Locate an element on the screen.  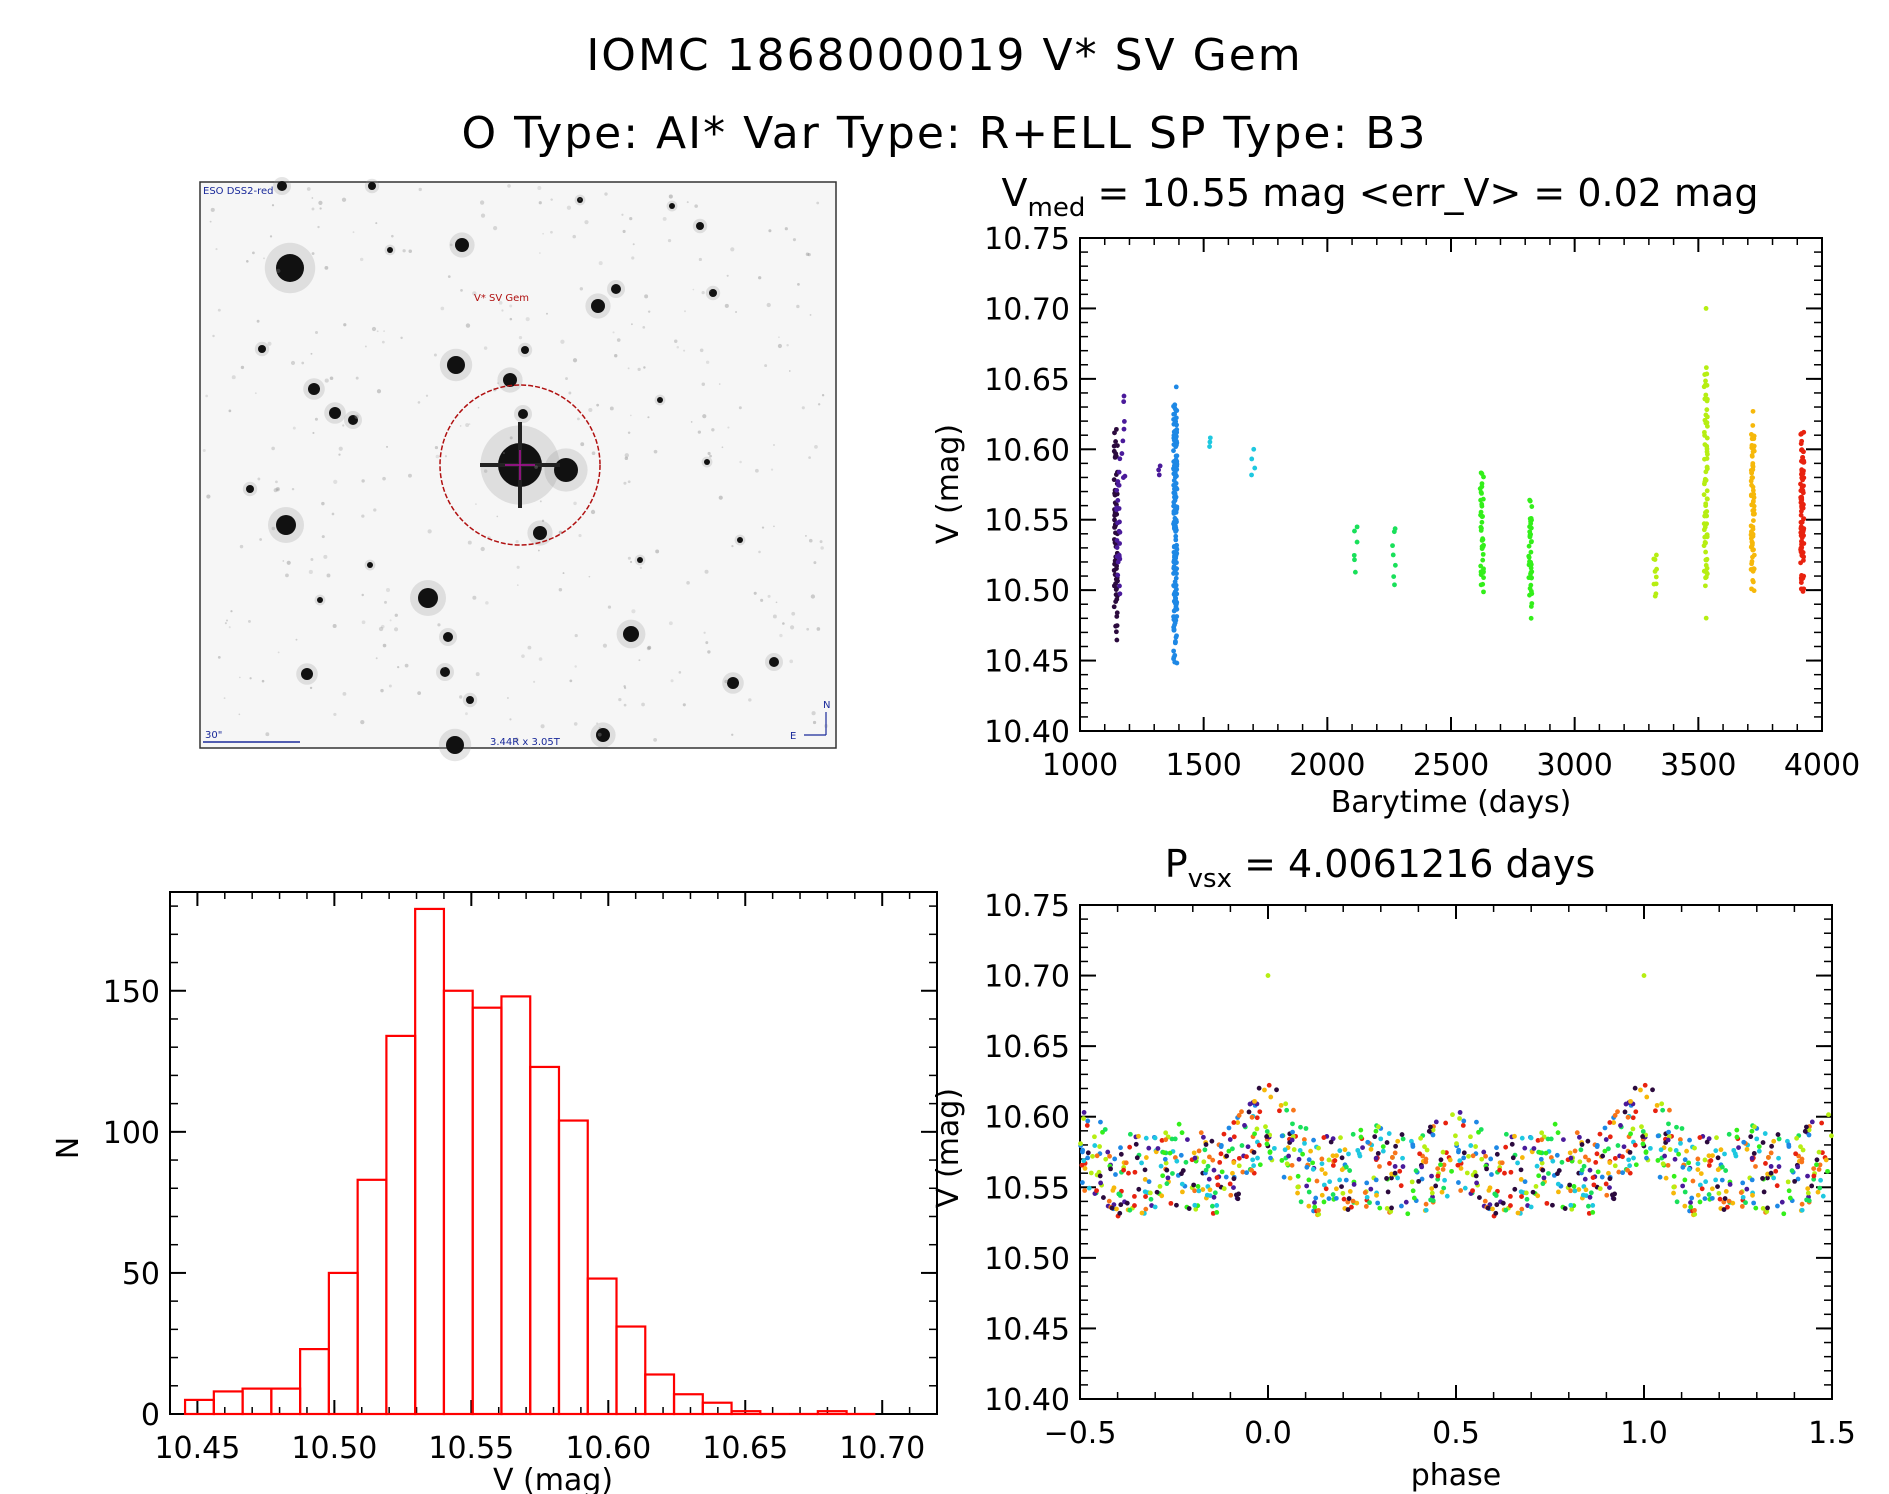
phased-title-sub: vsx is located at coordinates (1210, 879).